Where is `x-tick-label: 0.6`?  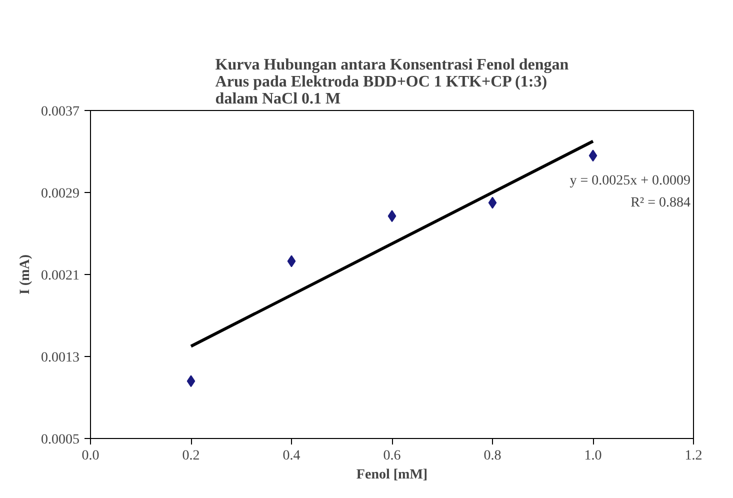
x-tick-label: 0.6 is located at coordinates (392, 456).